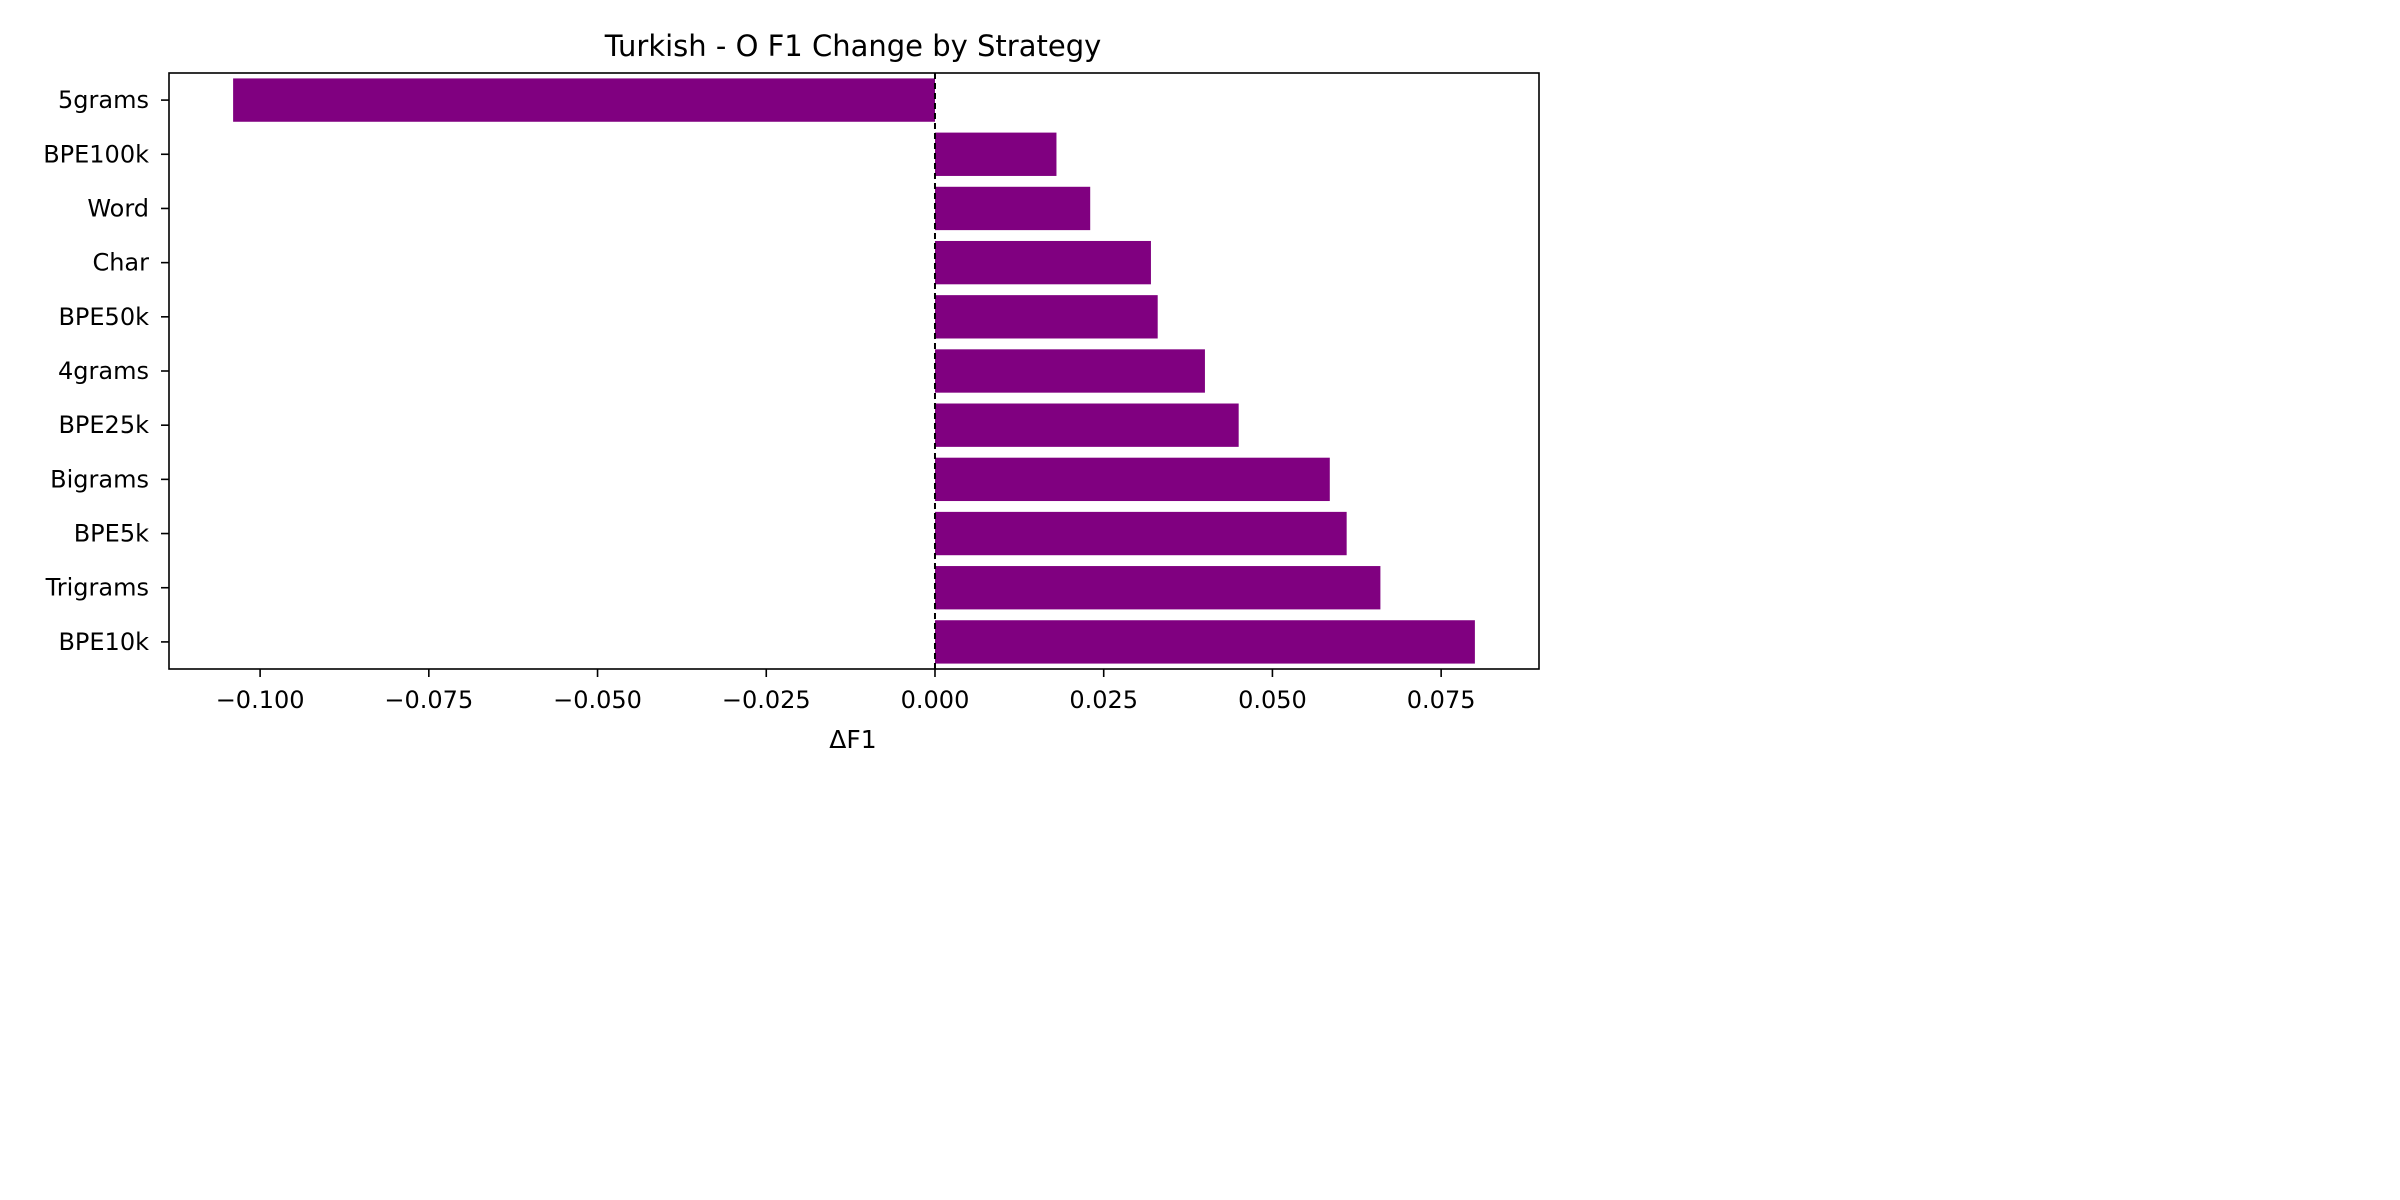  I want to click on y-tick-label: 4grams, so click(103, 371).